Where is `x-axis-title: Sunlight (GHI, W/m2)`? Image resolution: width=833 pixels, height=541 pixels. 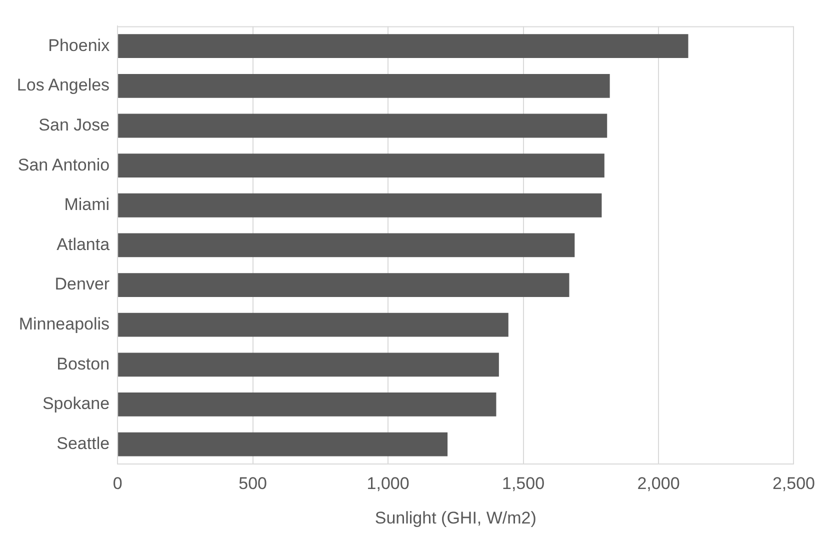
x-axis-title: Sunlight (GHI, W/m2) is located at coordinates (455, 518).